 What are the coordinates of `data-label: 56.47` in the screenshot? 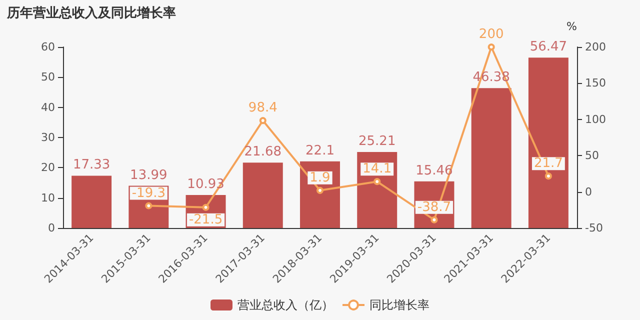 It's located at (549, 47).